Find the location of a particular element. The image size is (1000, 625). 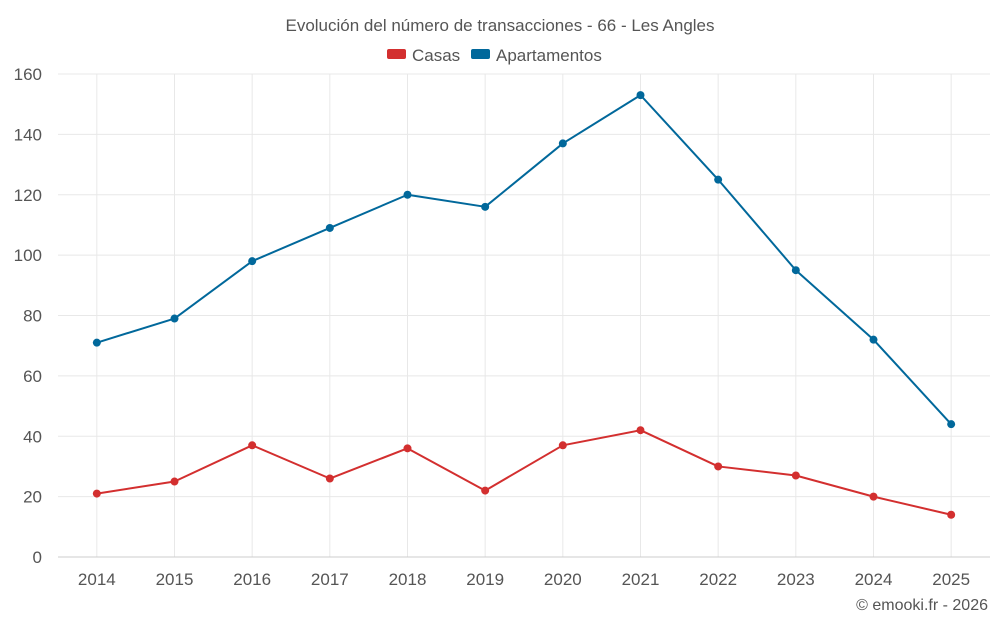

legend-label-apartamentos: Apartamentos is located at coordinates (549, 55).